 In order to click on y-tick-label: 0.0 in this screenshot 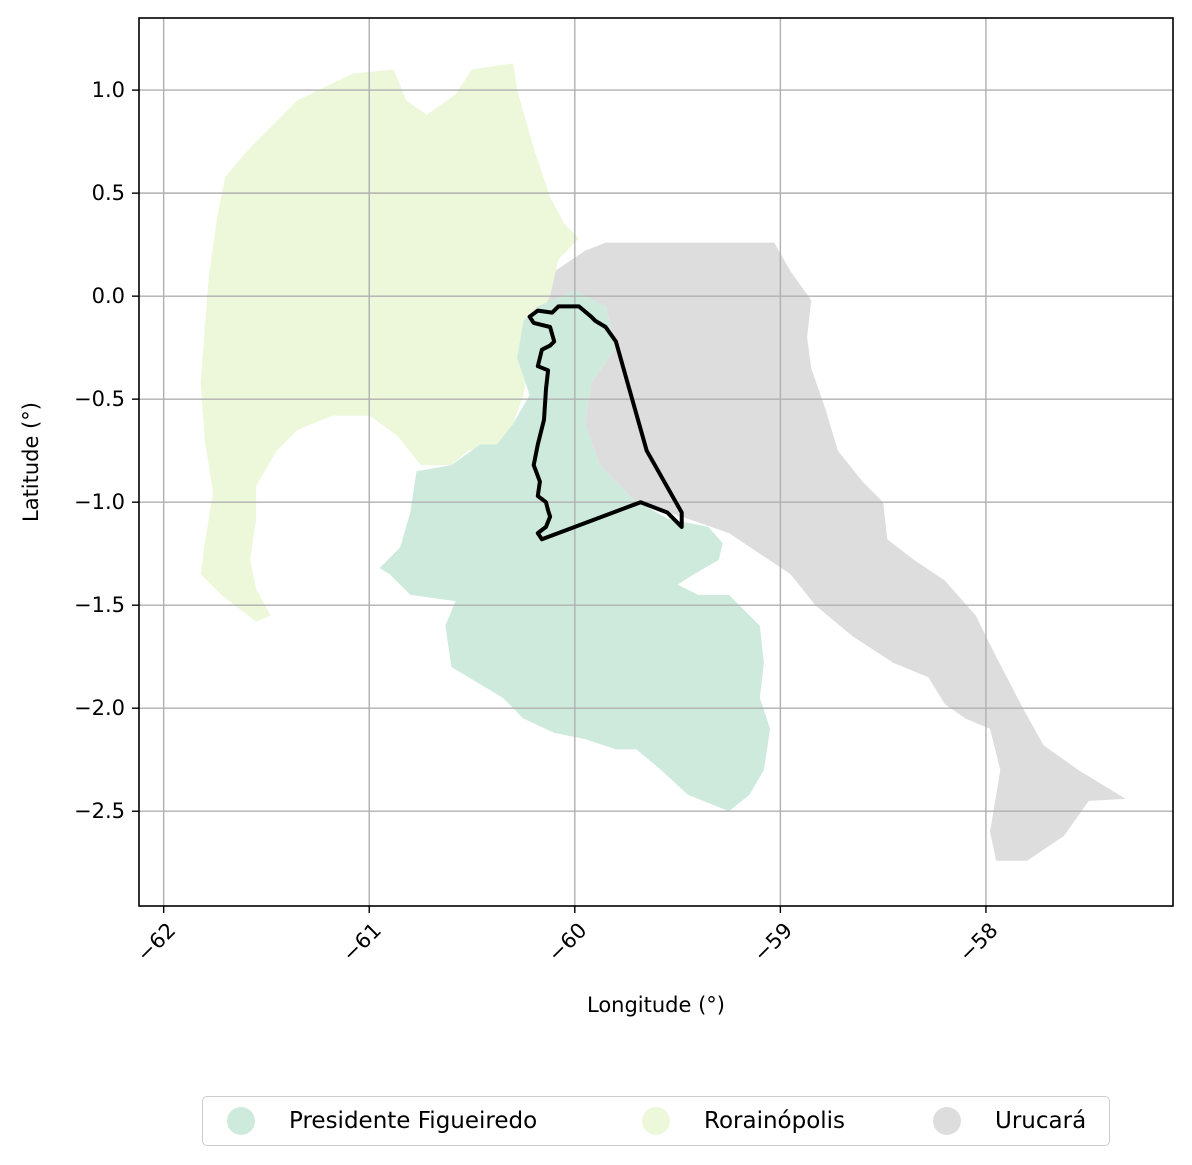, I will do `click(108, 296)`.